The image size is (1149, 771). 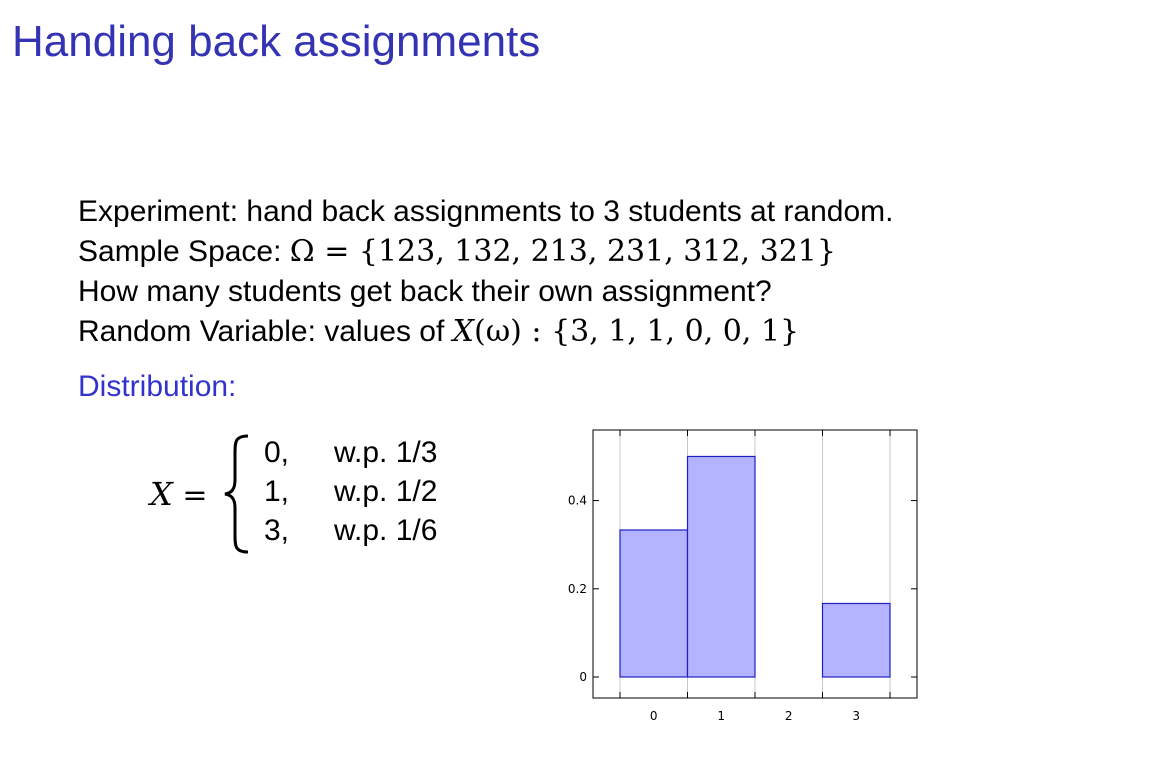 I want to click on piecewise-definition: X = 0, w.p. 1/3 1, w.p. 1/2 3, w.p. 1/6, so click(x=315, y=496).